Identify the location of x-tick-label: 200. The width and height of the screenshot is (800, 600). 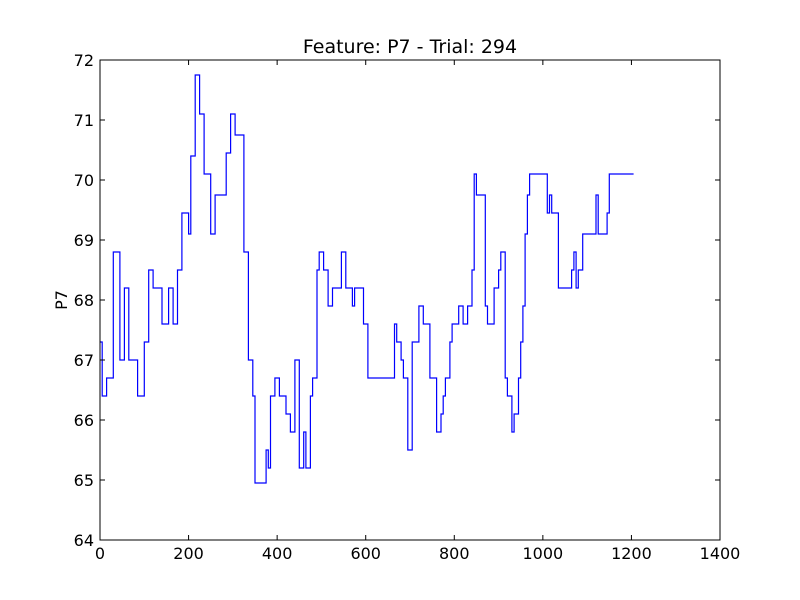
(188, 553).